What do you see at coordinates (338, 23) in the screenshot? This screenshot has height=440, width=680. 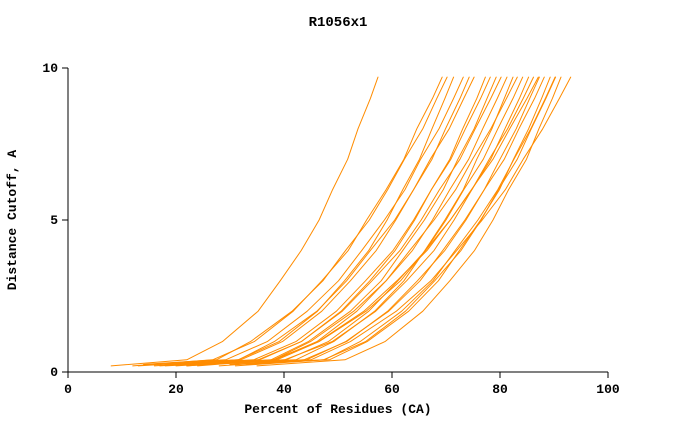 I see `chart-title: R1056x1` at bounding box center [338, 23].